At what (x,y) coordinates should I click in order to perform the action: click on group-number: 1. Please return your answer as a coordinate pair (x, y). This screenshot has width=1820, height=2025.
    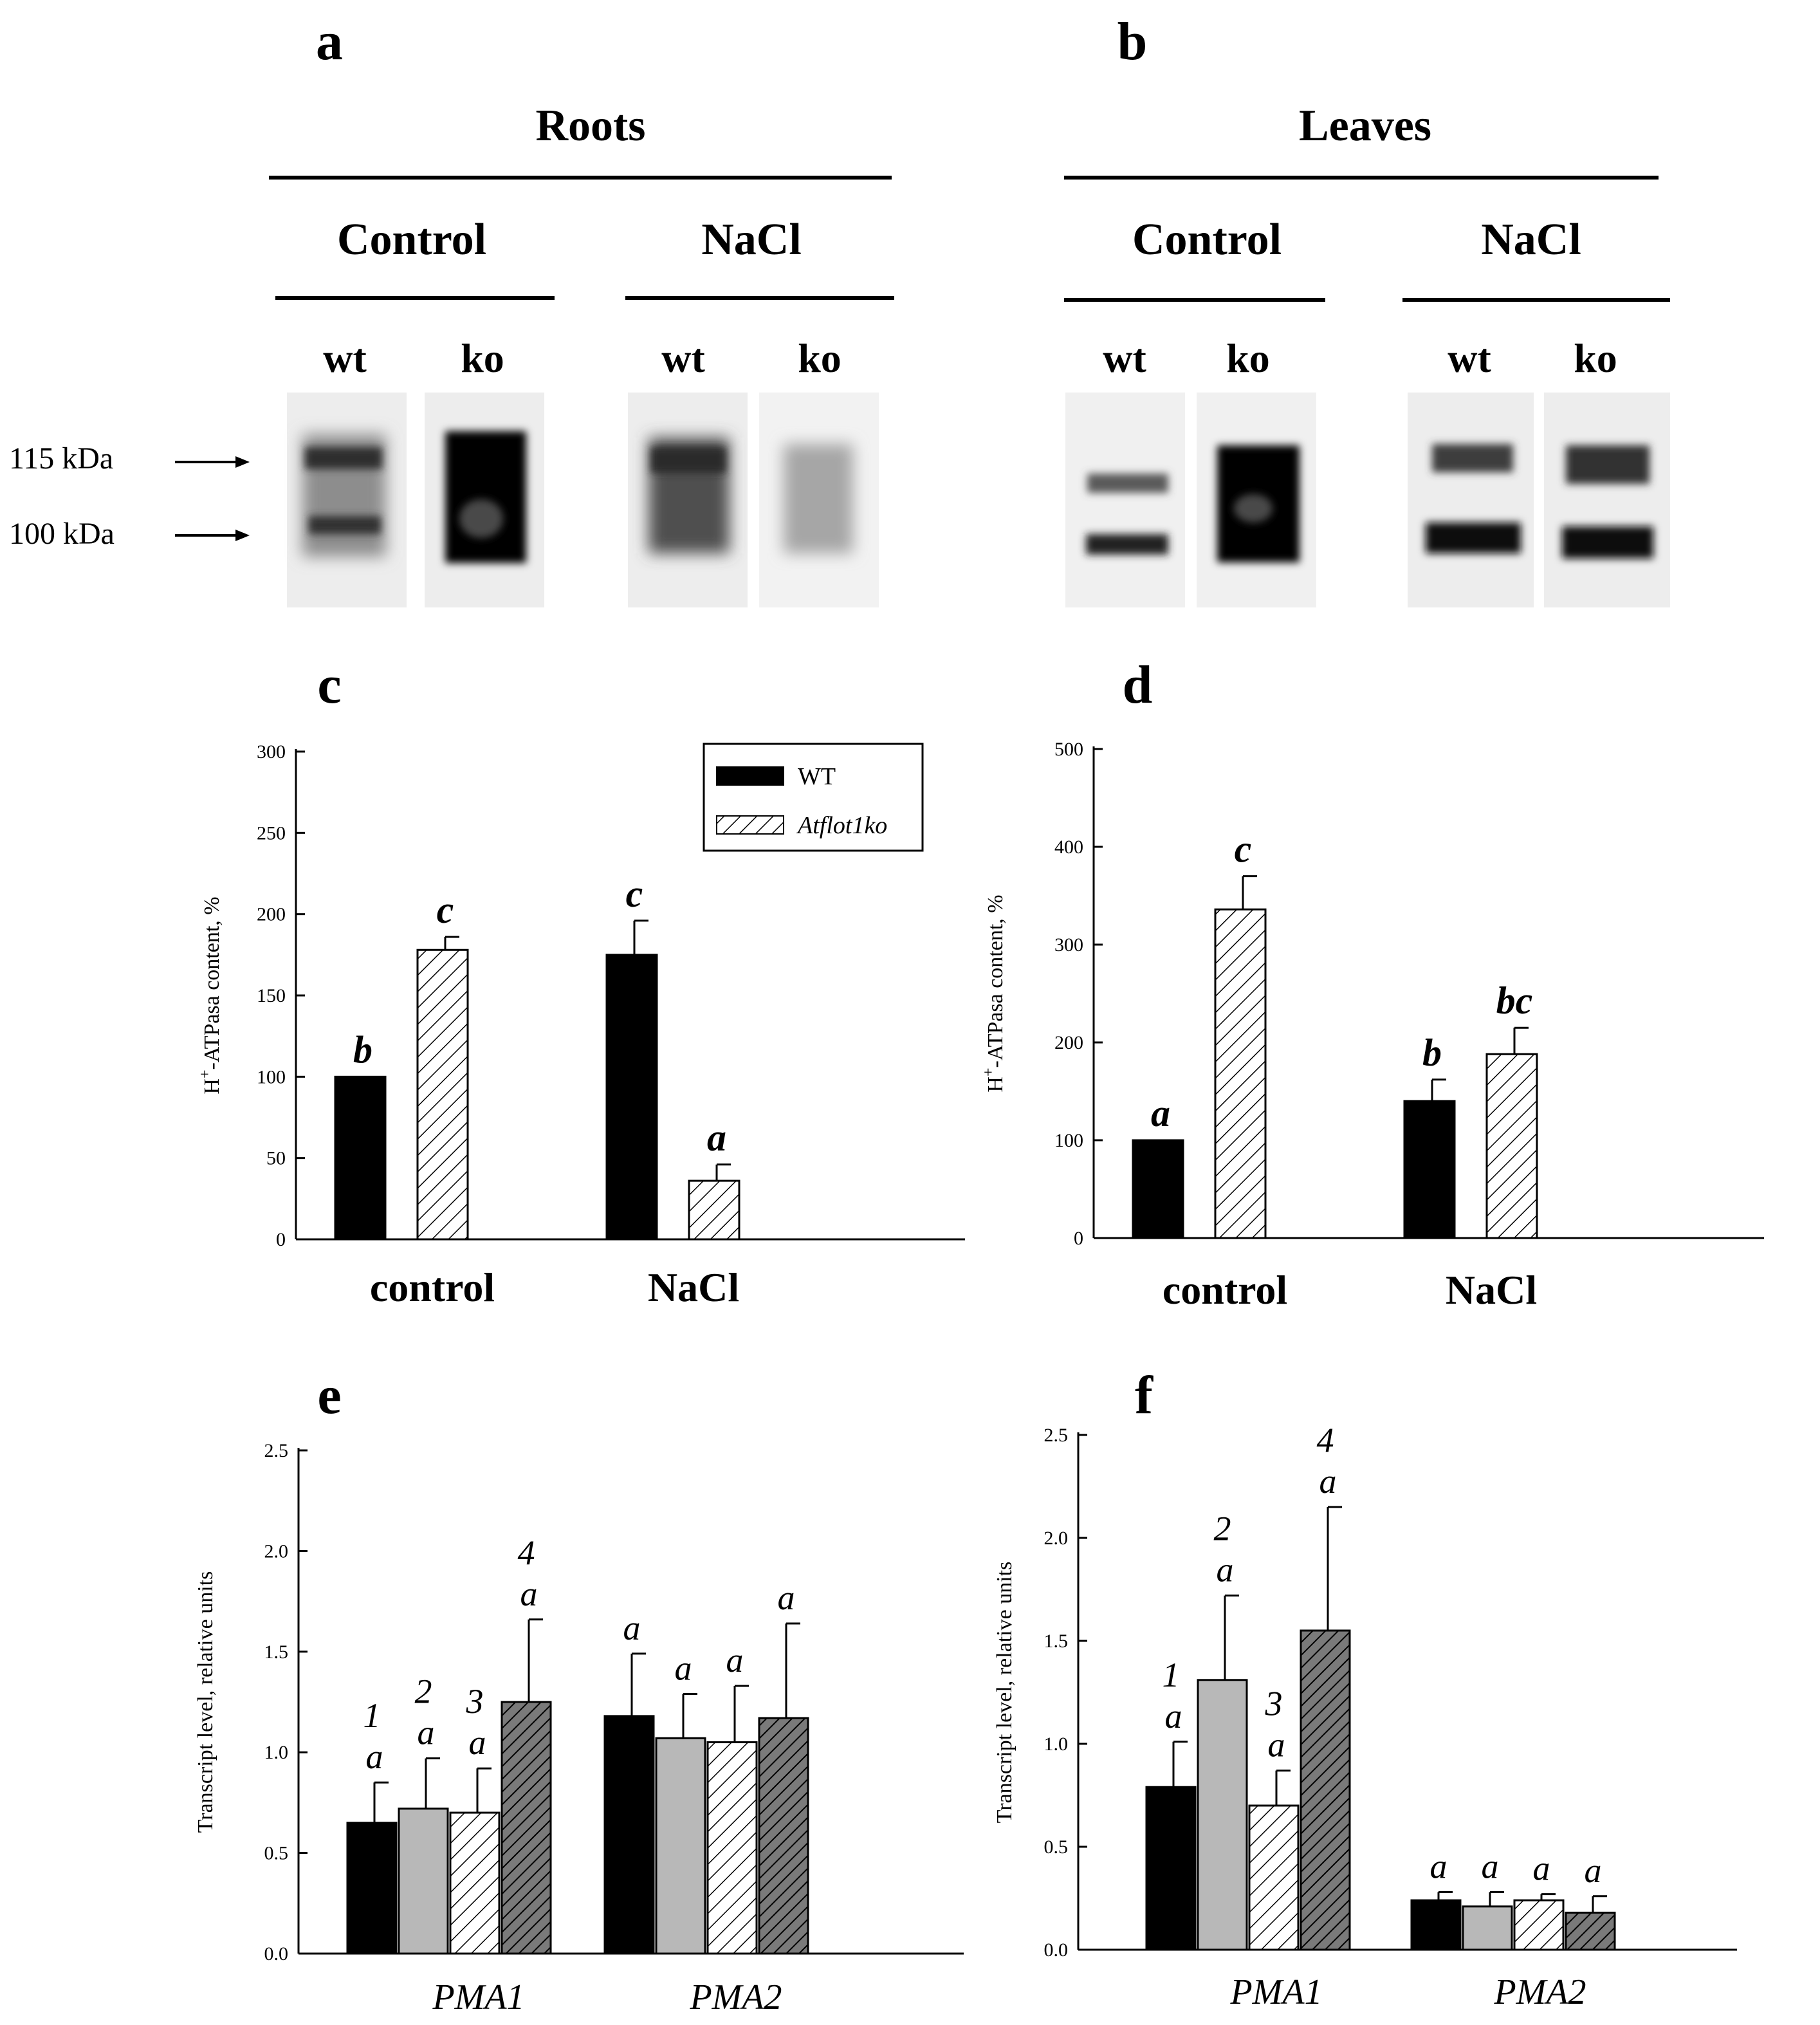
    Looking at the image, I should click on (1171, 1675).